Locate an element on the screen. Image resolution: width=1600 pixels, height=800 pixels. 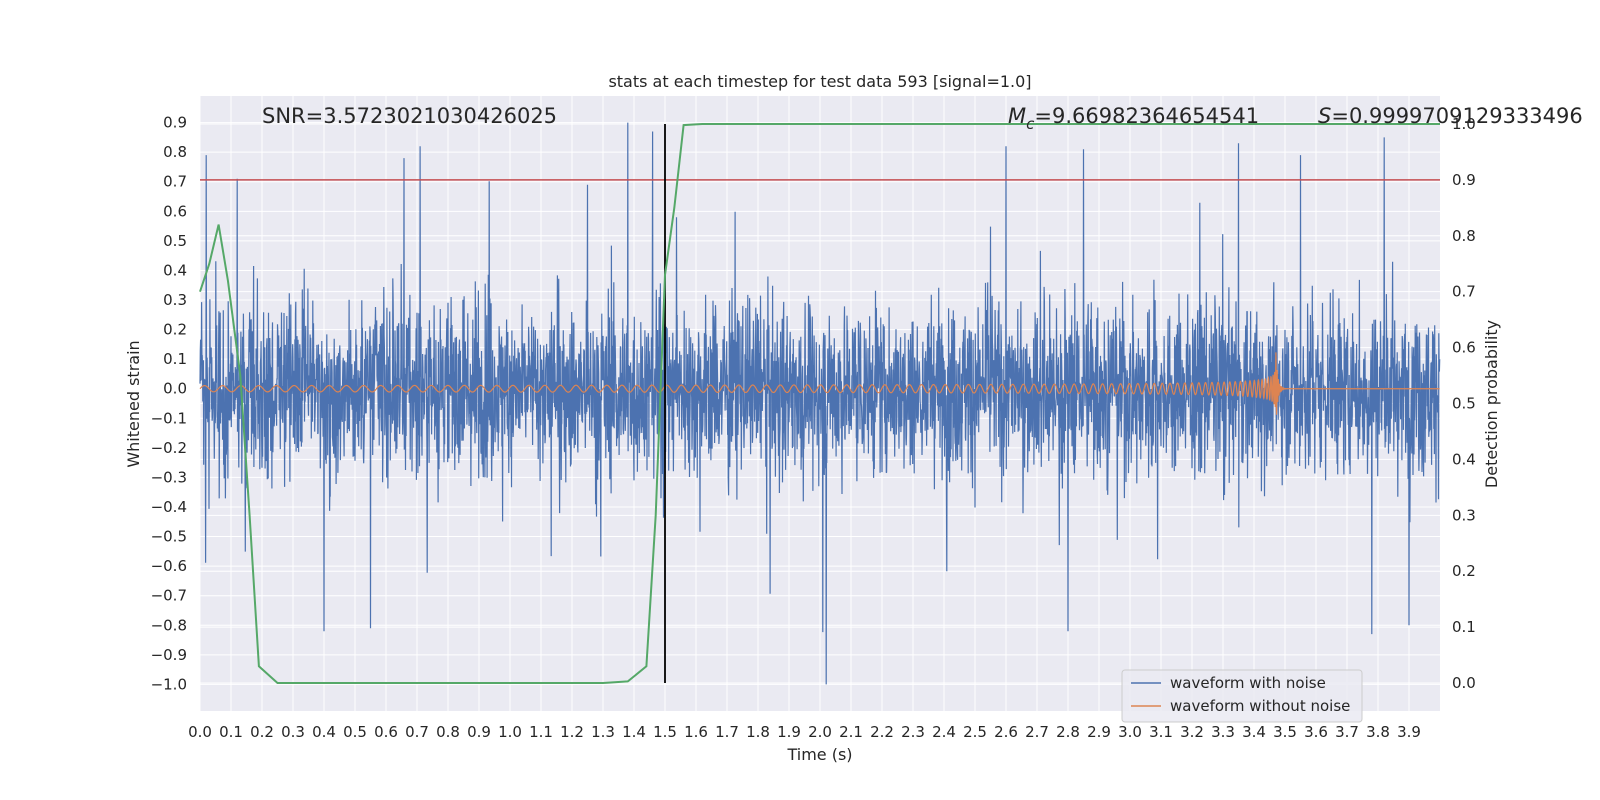
y-tick-label: −0.3 is located at coordinates (169, 477).